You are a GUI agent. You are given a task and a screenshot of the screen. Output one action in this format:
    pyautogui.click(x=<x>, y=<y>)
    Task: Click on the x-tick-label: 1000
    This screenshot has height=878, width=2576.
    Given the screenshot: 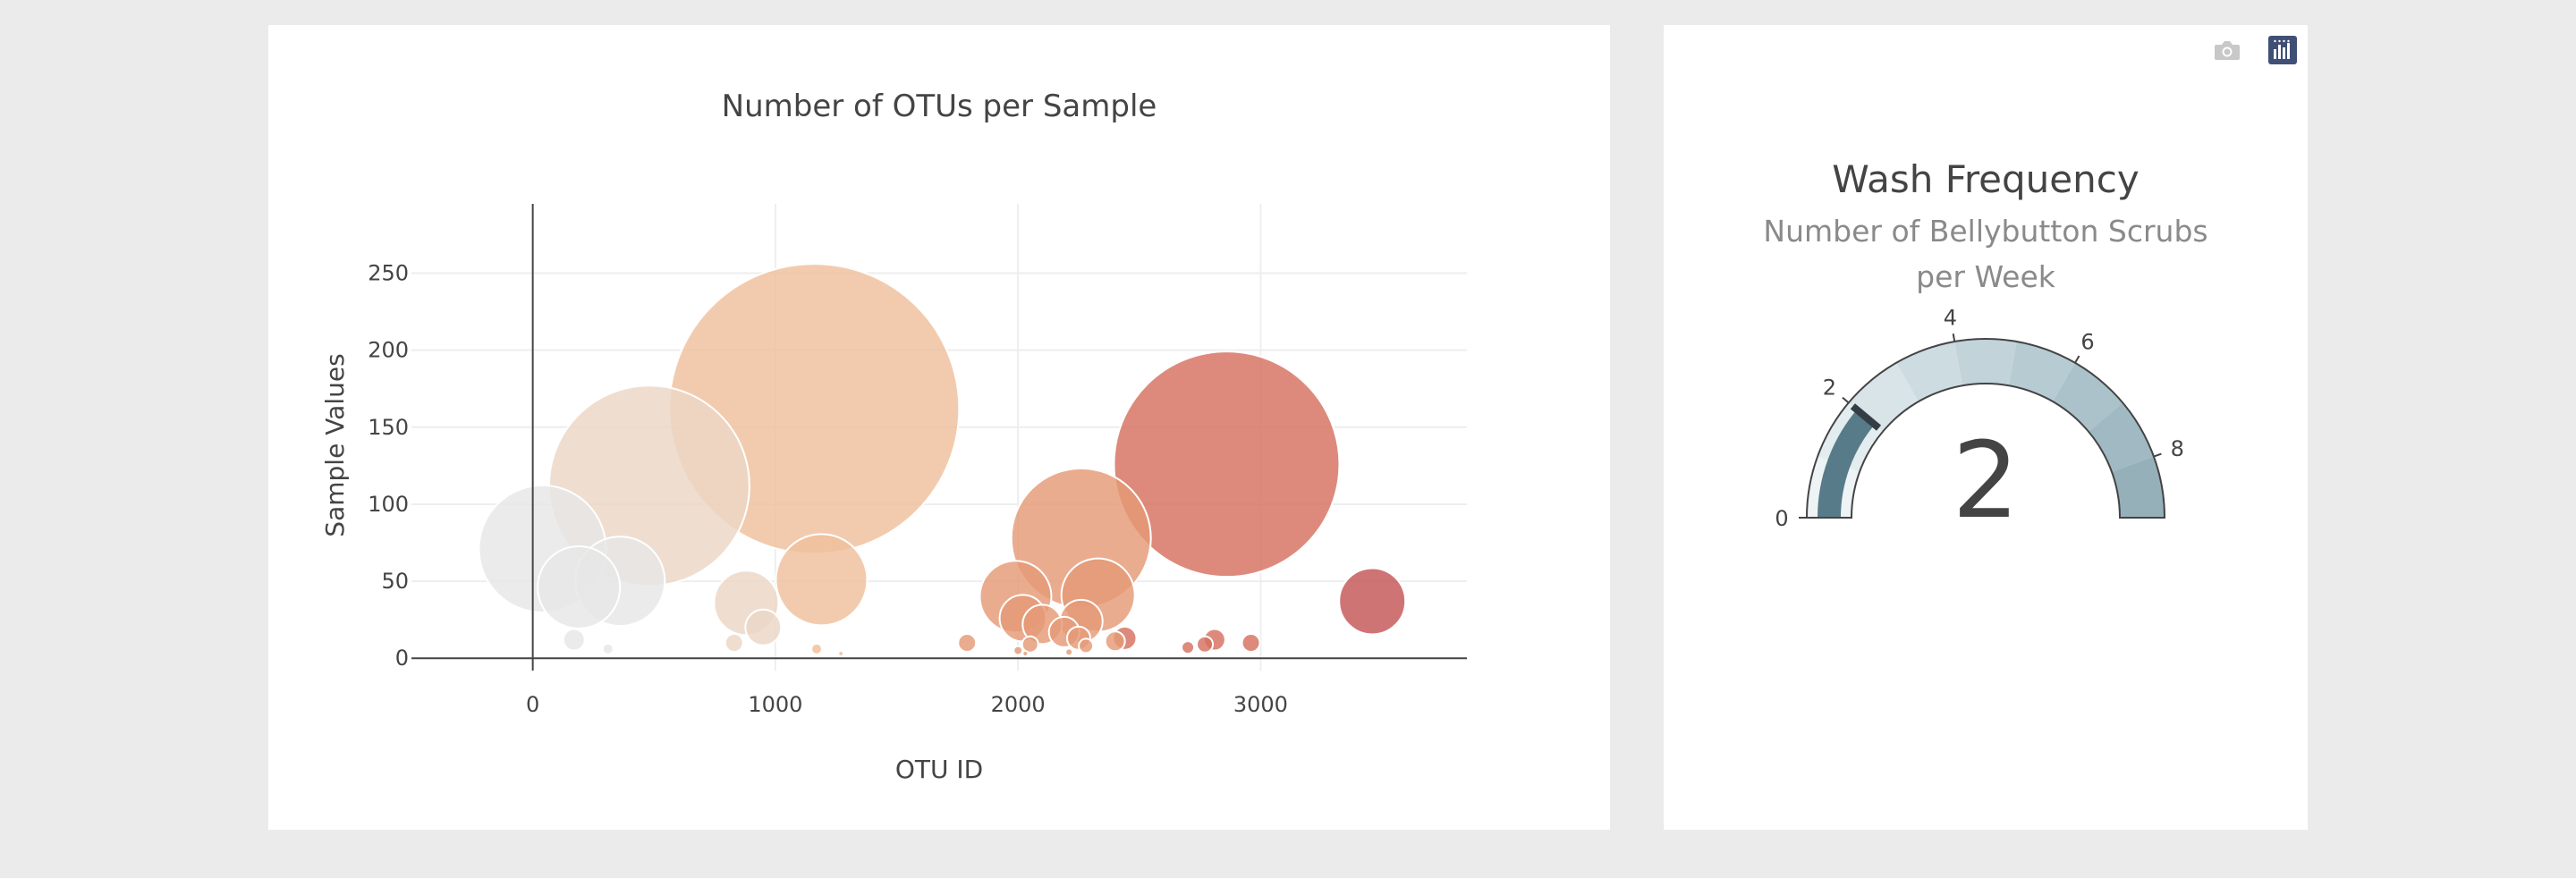 What is the action you would take?
    pyautogui.click(x=775, y=705)
    